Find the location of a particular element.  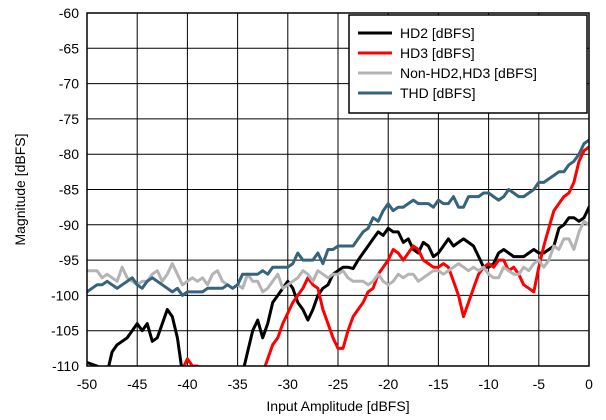

y-tick-label: -100 is located at coordinates (65, 295).